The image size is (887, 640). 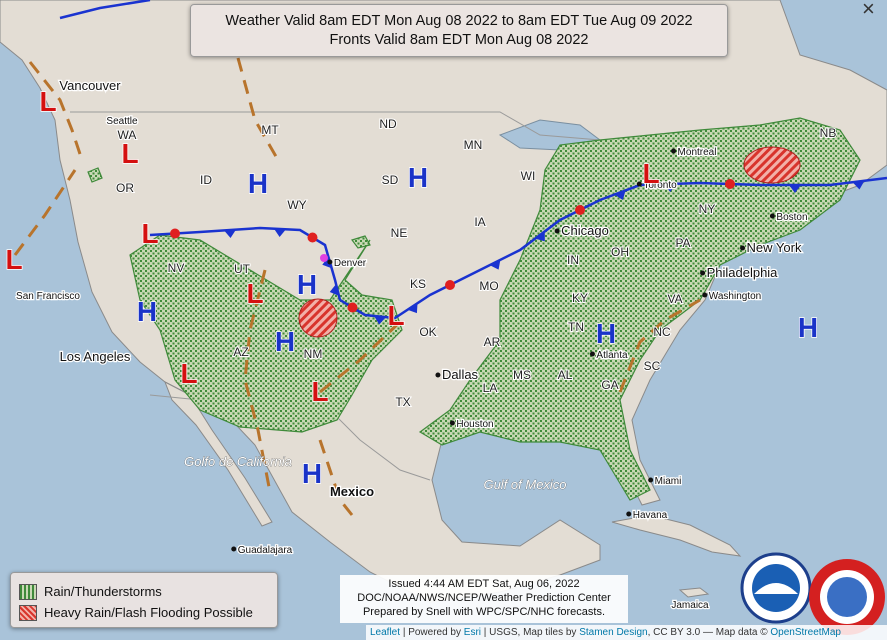 I want to click on state-label: AZ, so click(x=240, y=352).